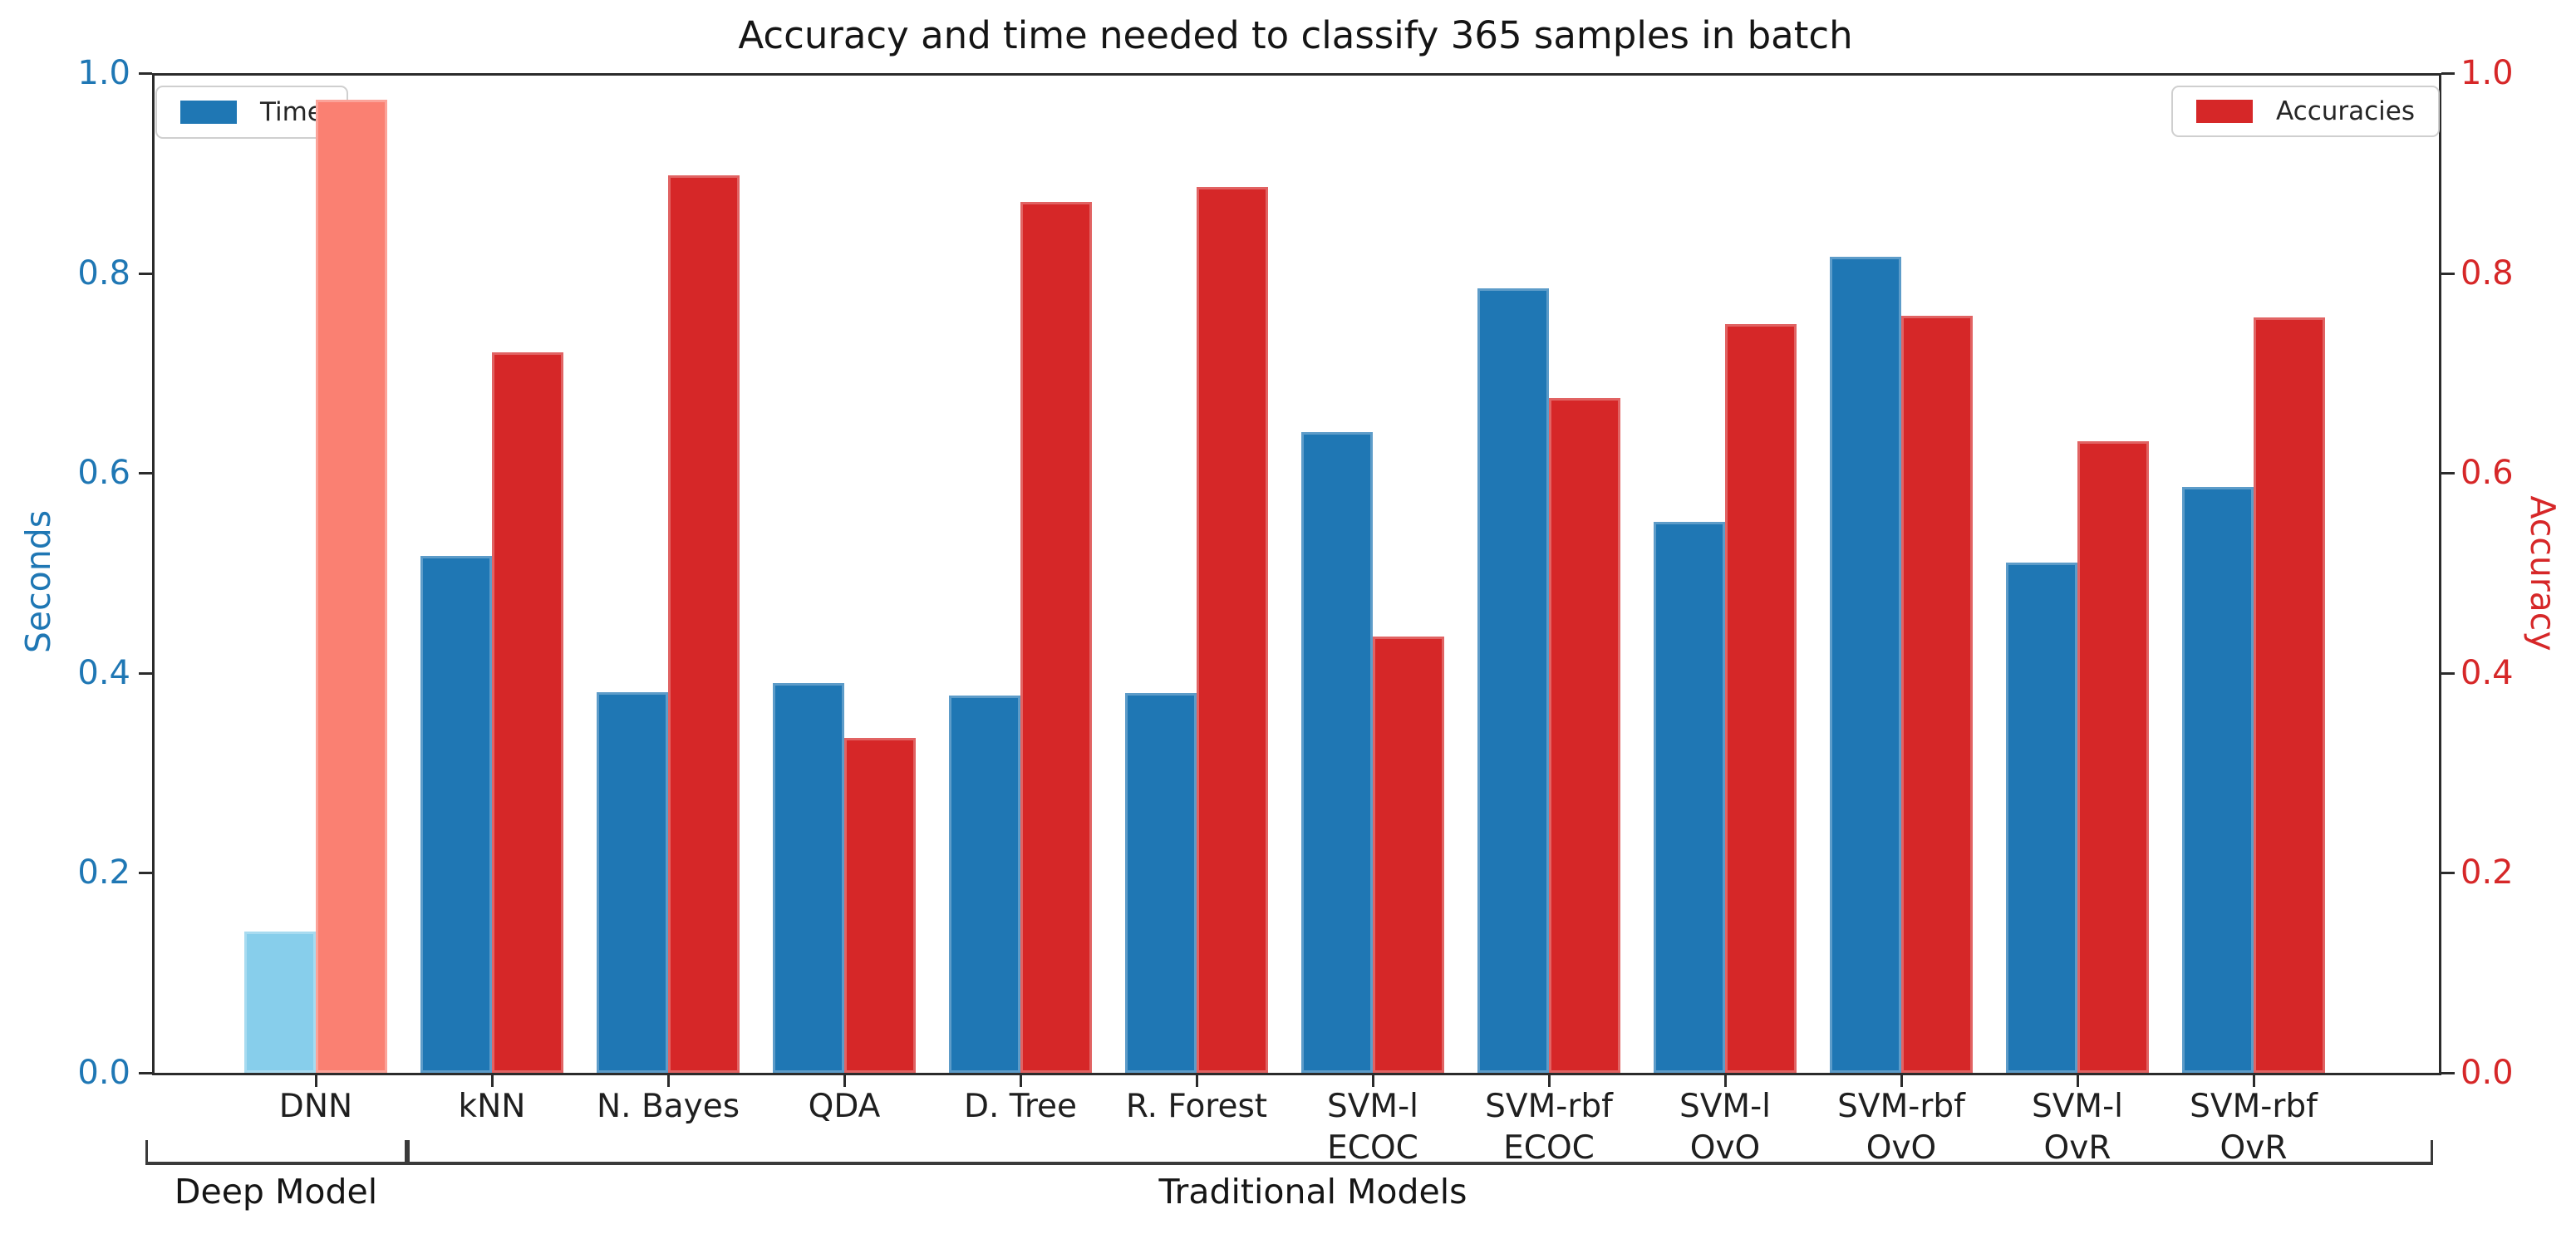 The height and width of the screenshot is (1239, 2576). I want to click on left-y-tick-label: 0.8, so click(103, 273).